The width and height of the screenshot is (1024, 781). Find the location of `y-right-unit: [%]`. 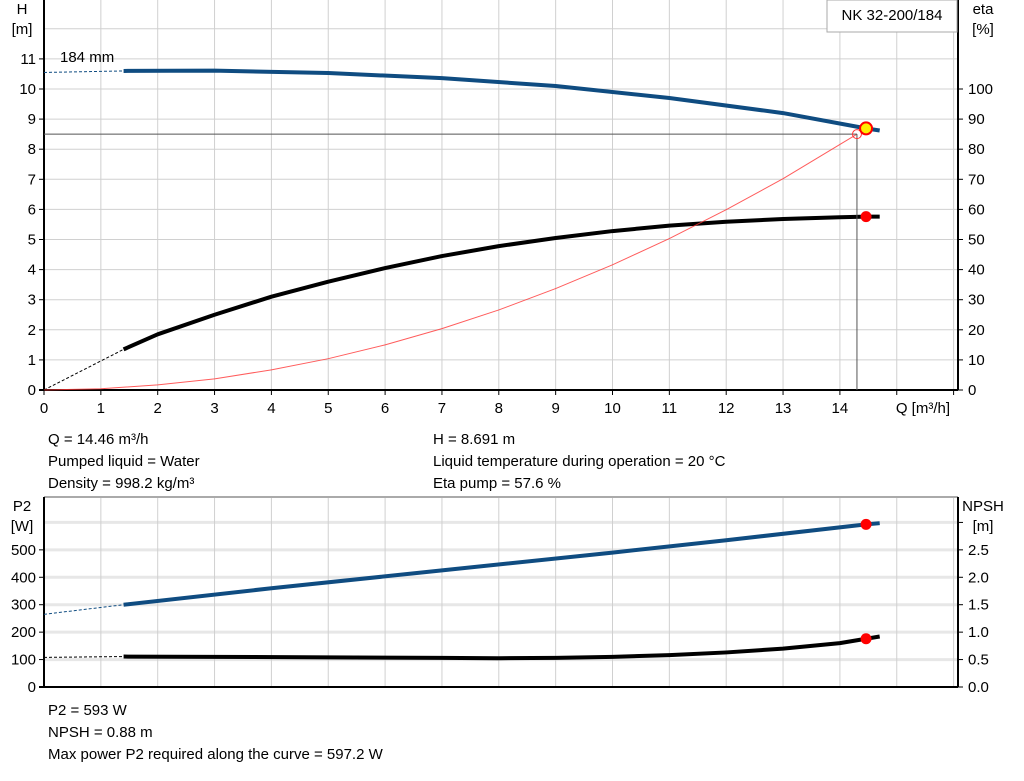

y-right-unit: [%] is located at coordinates (983, 29).